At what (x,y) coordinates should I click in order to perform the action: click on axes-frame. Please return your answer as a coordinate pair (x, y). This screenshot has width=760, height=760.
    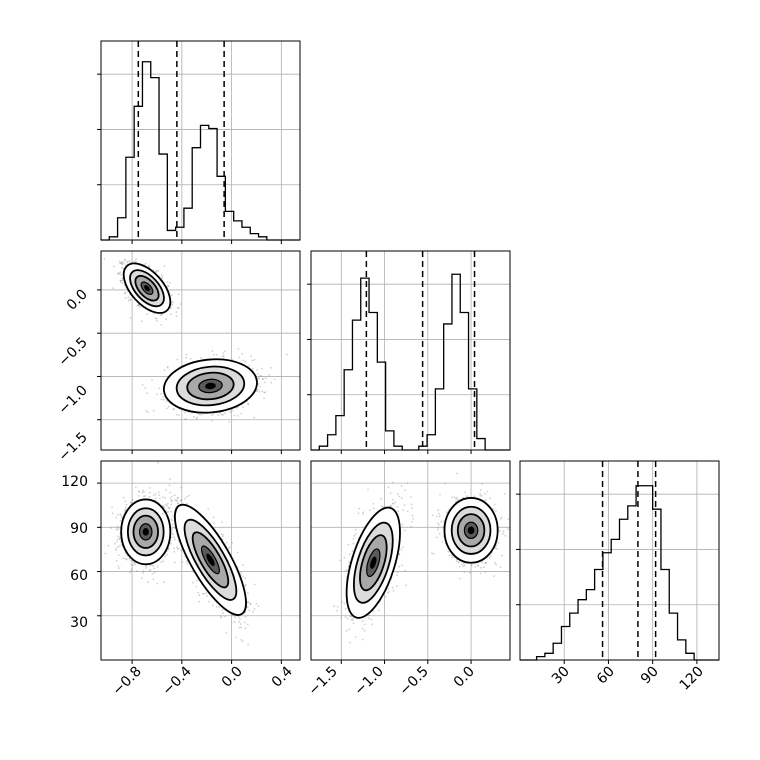
    Looking at the image, I should click on (619, 560).